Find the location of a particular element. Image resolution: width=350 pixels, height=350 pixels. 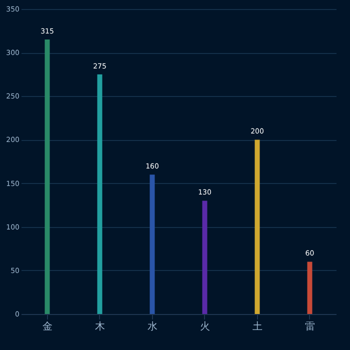

x-tick-label: 雷 is located at coordinates (309, 327).